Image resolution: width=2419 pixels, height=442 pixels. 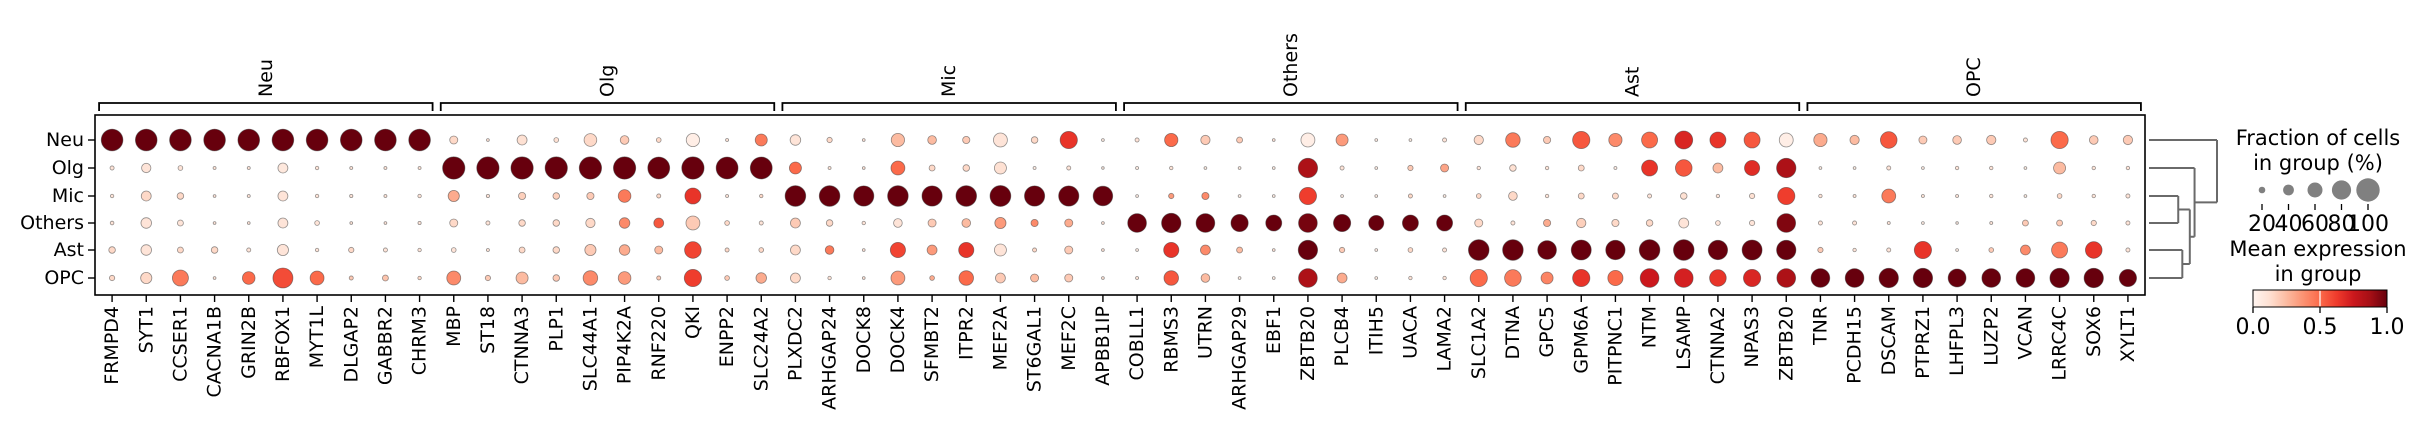 I want to click on gene-label: APBB1IP, so click(x=1103, y=346).